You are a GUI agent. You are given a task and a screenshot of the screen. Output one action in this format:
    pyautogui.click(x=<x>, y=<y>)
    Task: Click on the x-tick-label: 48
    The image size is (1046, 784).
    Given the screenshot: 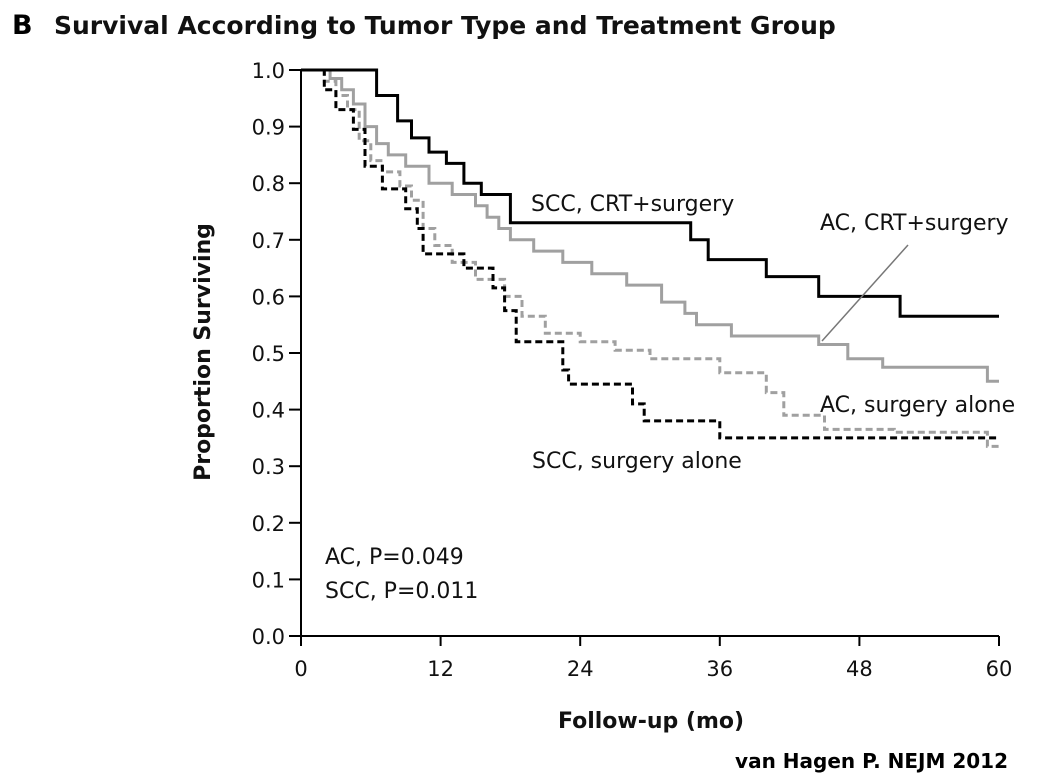 What is the action you would take?
    pyautogui.click(x=859, y=669)
    